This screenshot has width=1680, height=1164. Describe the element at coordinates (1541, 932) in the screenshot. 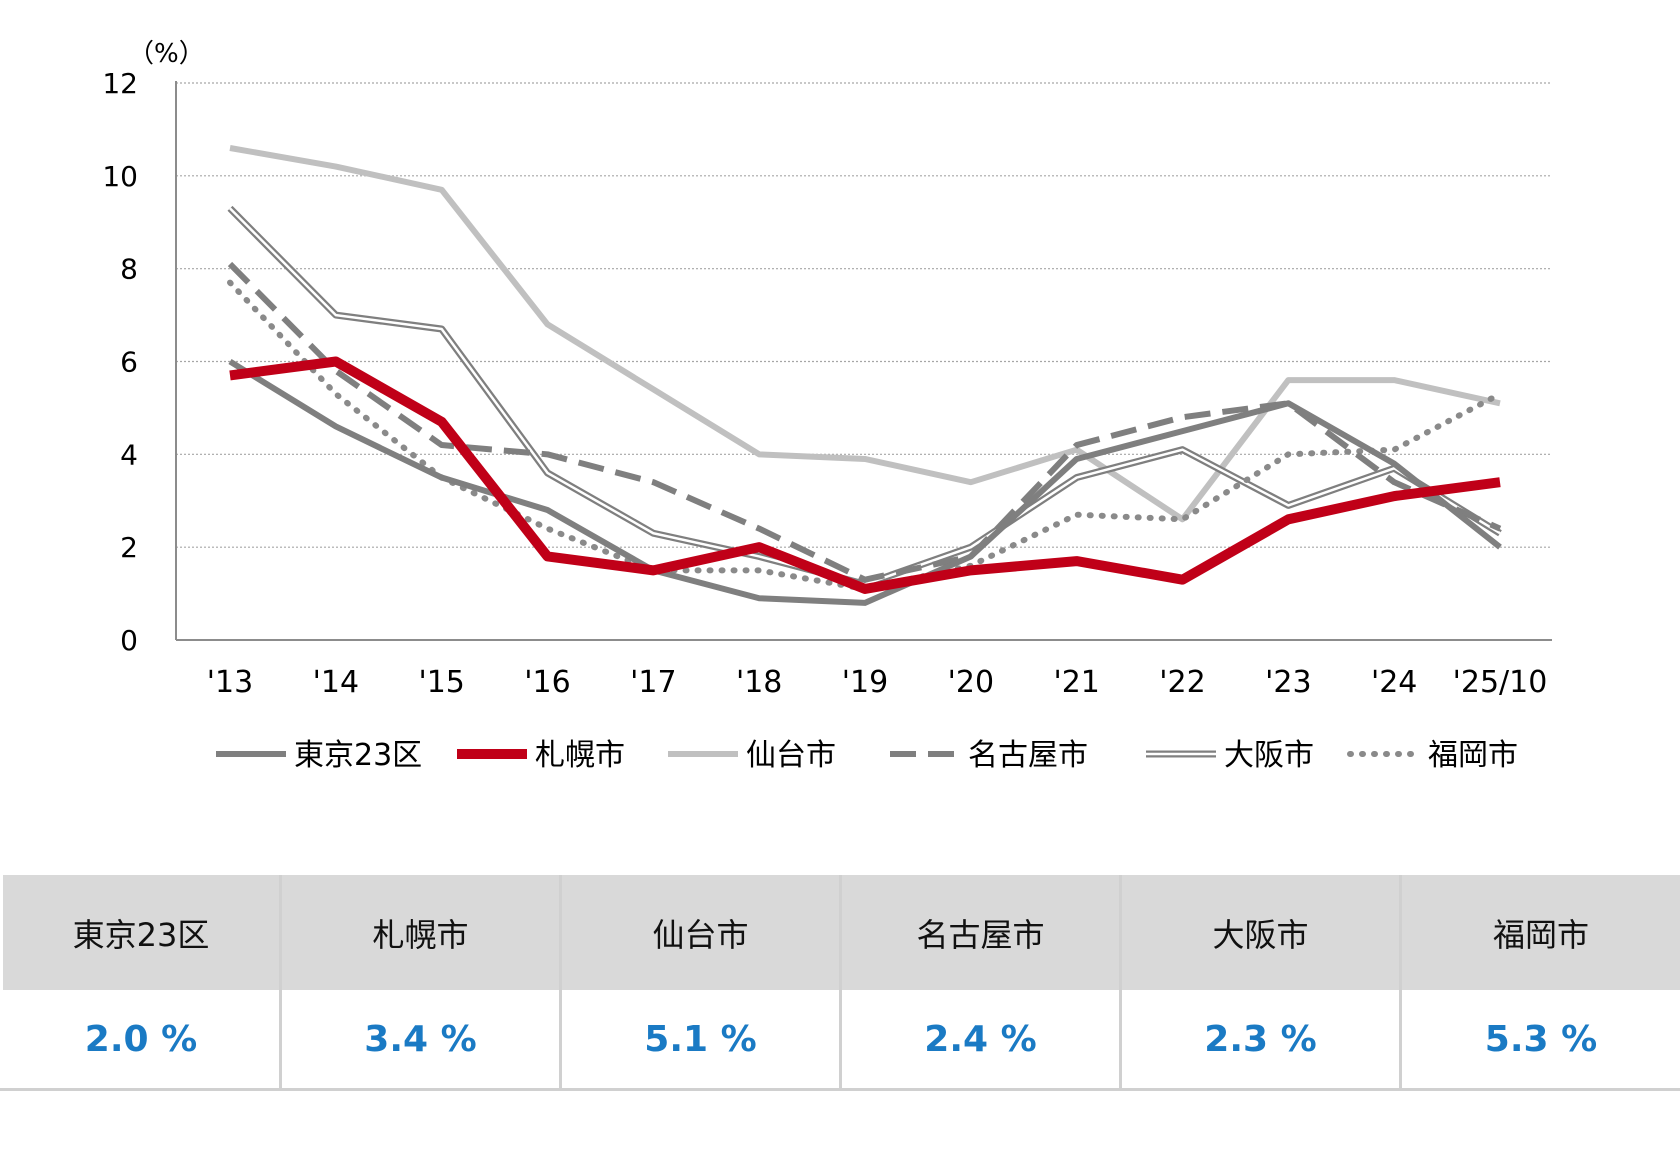

I see `table-header-cell: 福岡市` at that location.